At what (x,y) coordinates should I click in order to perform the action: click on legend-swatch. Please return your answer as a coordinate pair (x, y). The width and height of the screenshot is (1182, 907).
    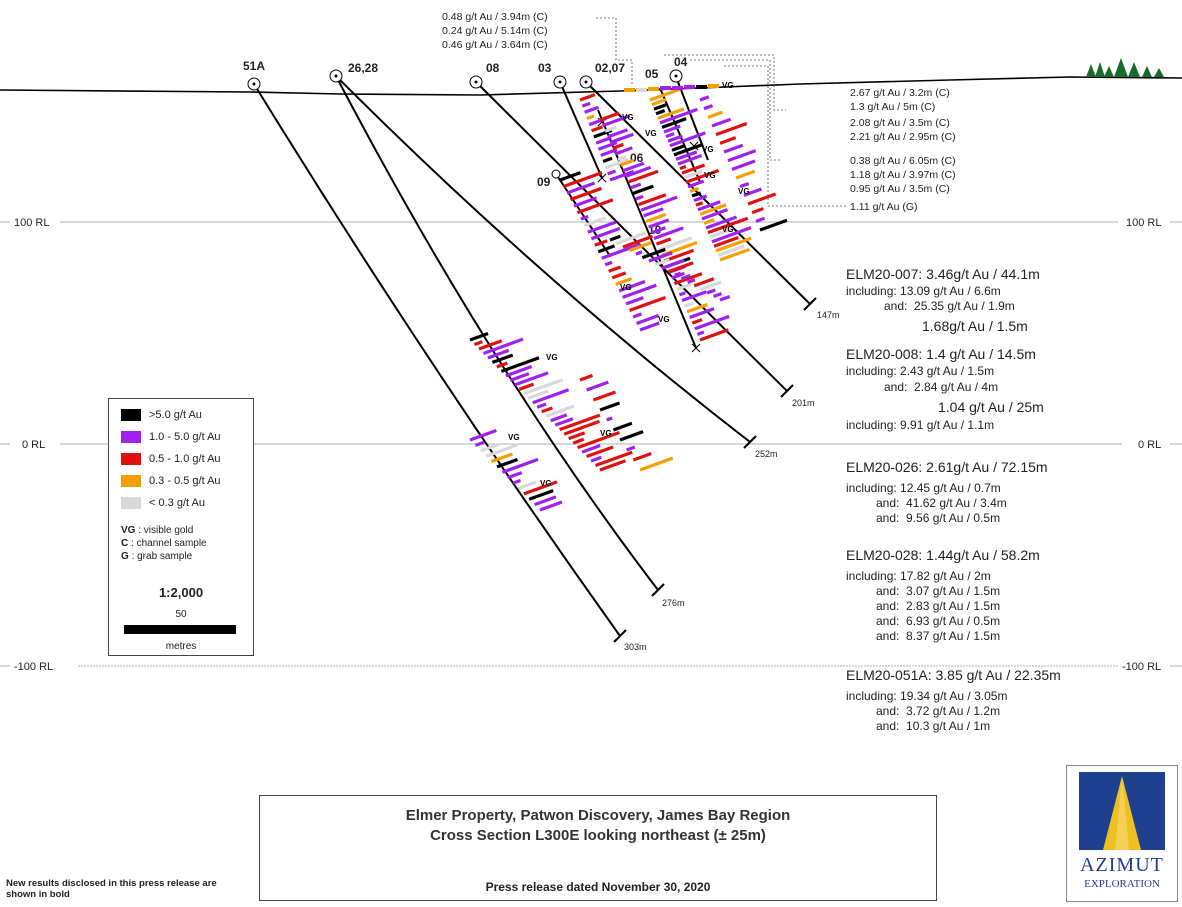
    Looking at the image, I should click on (131, 459).